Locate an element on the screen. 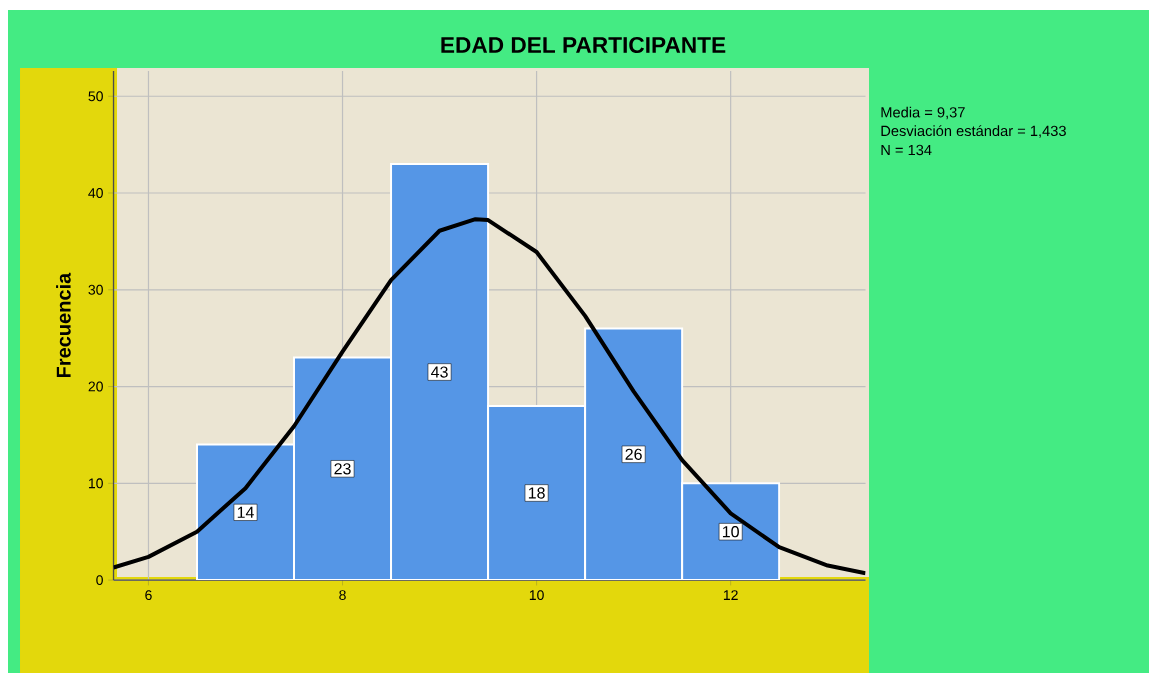 The height and width of the screenshot is (673, 1149). y-tick-label: 50 is located at coordinates (95, 96).